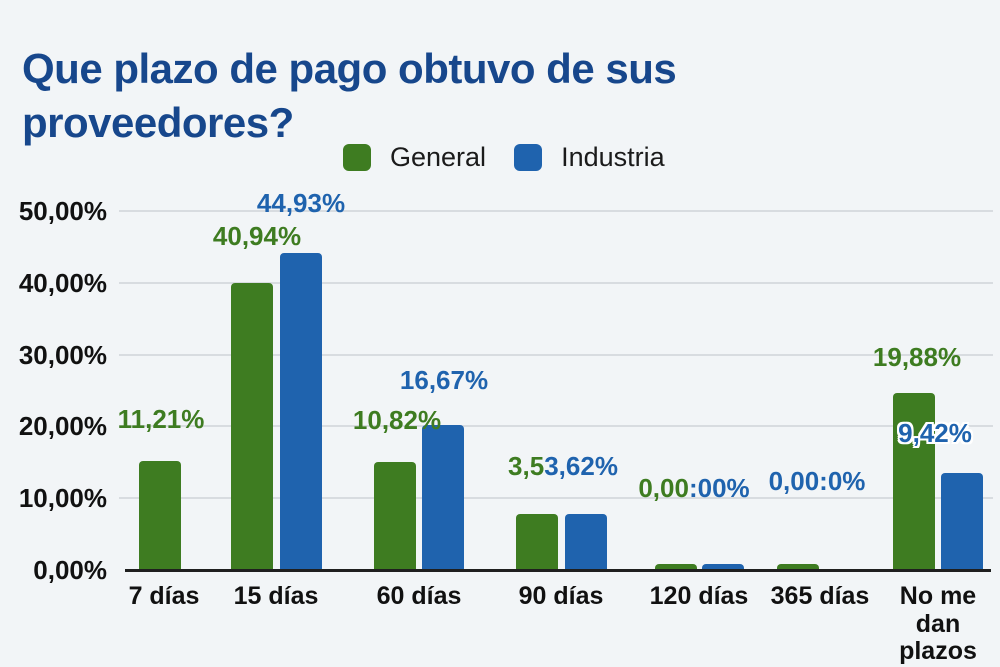 This screenshot has width=1000, height=667. What do you see at coordinates (938, 623) in the screenshot?
I see `x-axis-tick-no-me-dan-plazos: No me dan plazos` at bounding box center [938, 623].